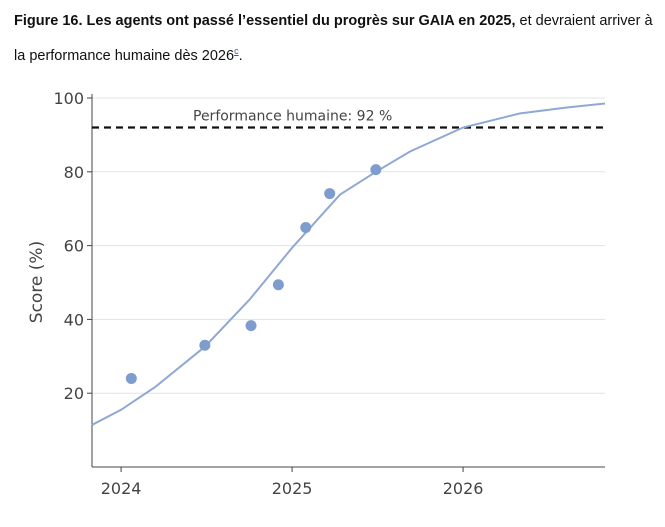 Image resolution: width=665 pixels, height=527 pixels. What do you see at coordinates (463, 488) in the screenshot?
I see `x-tick-label: 2026` at bounding box center [463, 488].